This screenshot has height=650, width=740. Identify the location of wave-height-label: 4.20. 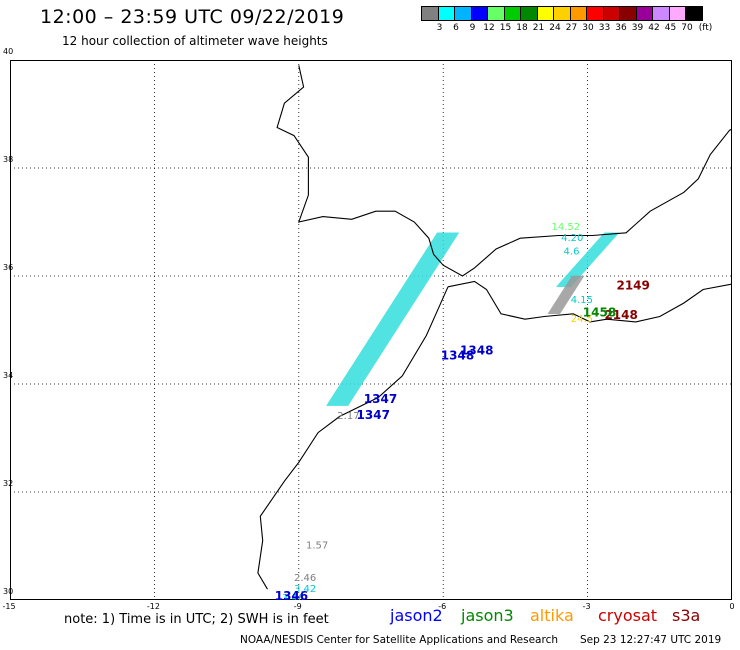
(572, 238).